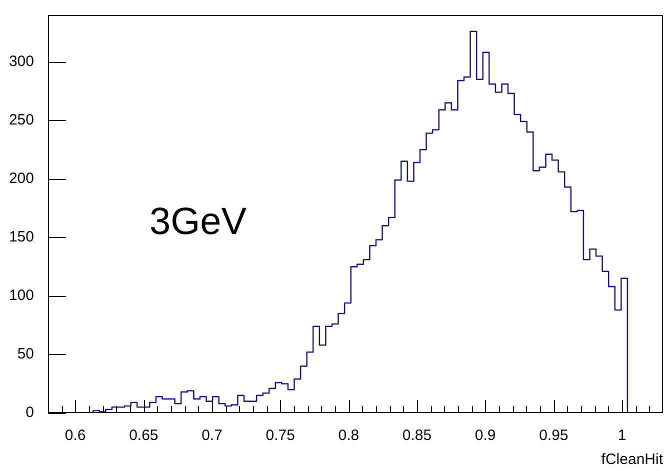 The width and height of the screenshot is (671, 471). Describe the element at coordinates (212, 435) in the screenshot. I see `x-tick-label: 0.7` at that location.